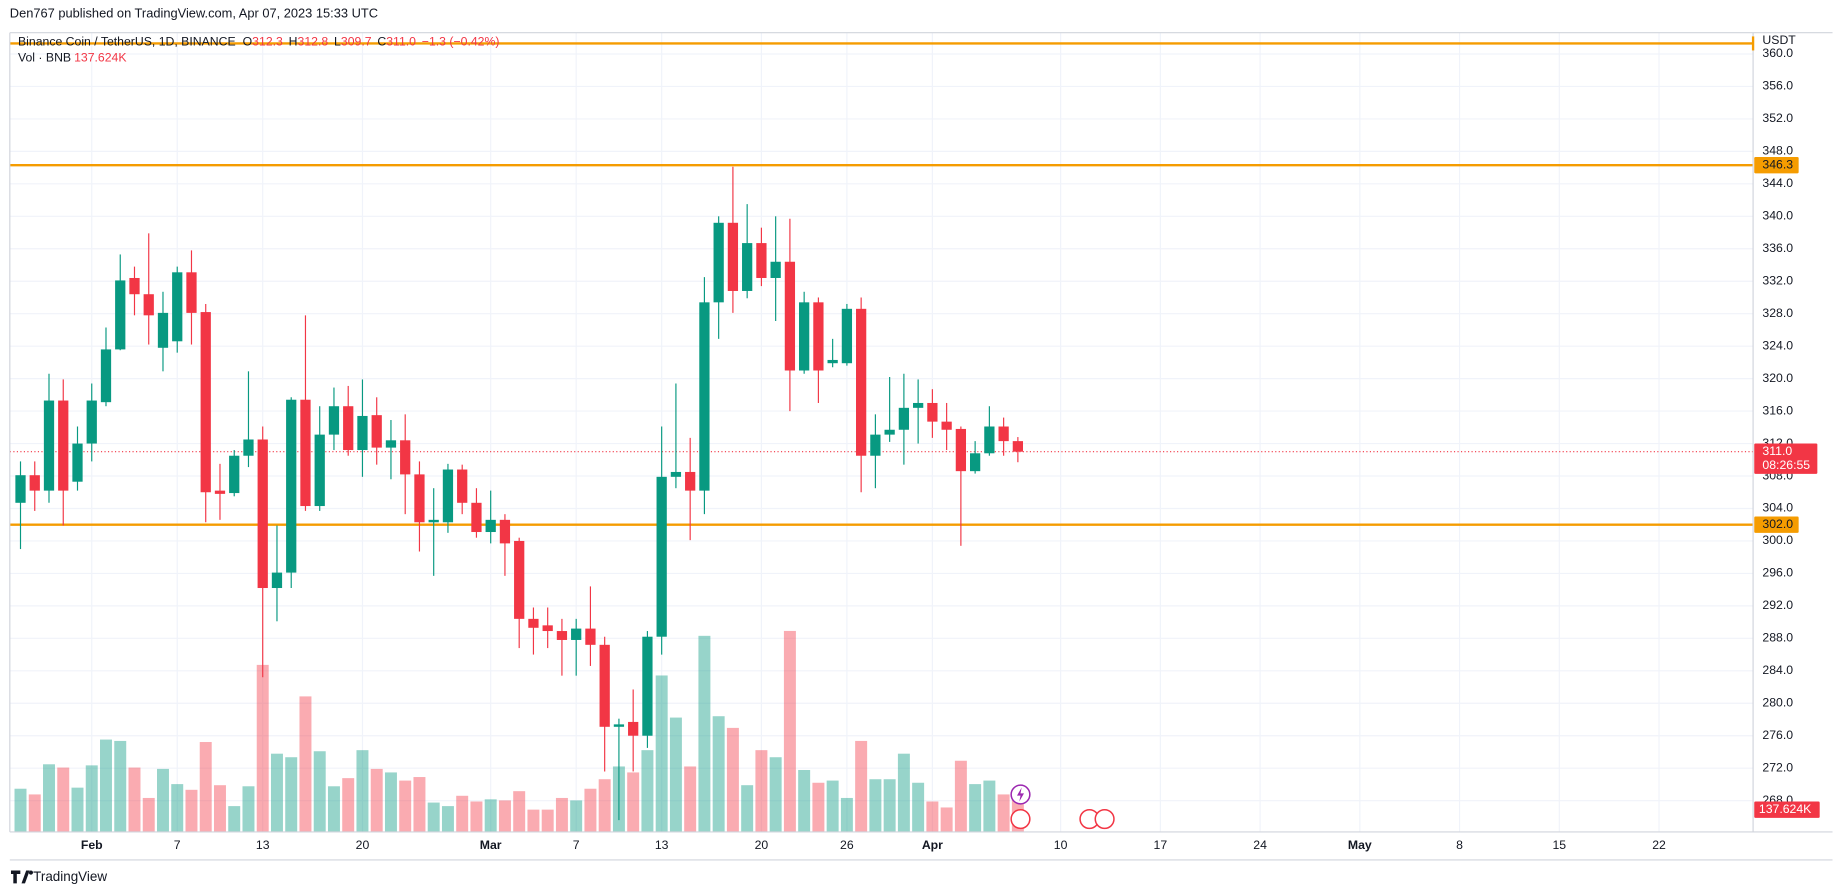 Image resolution: width=1833 pixels, height=895 pixels. Describe the element at coordinates (1779, 40) in the screenshot. I see `currency-label: USDT` at that location.